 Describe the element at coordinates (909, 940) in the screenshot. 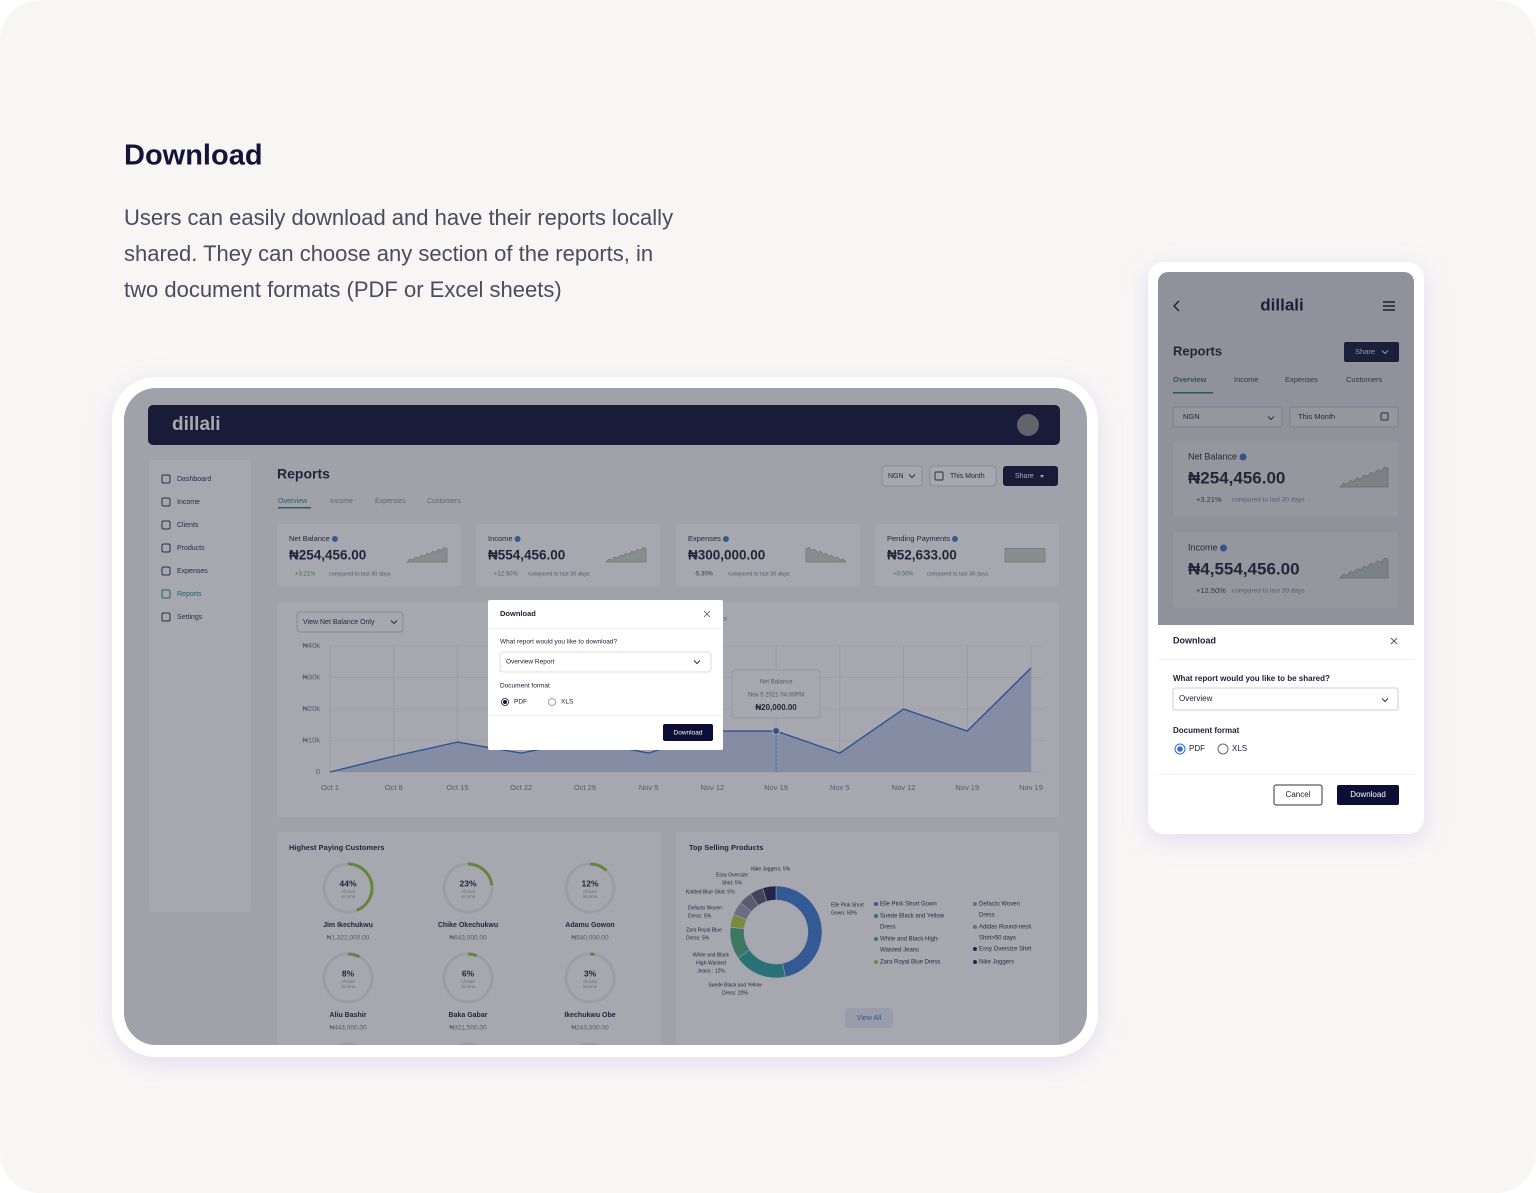

I see `legend-label: White and Black High-` at that location.